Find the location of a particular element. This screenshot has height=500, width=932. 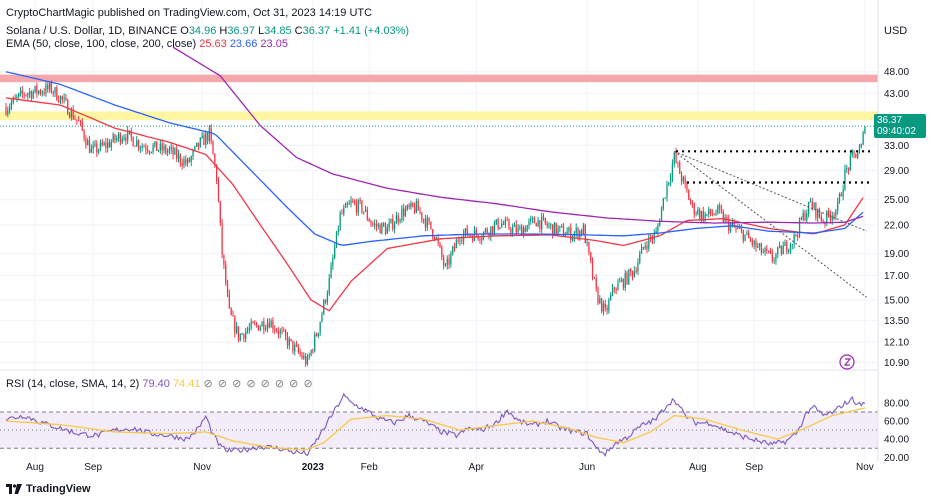

rsi-axis: 80.00 60.00 40.00 20.00 is located at coordinates (896, 430).